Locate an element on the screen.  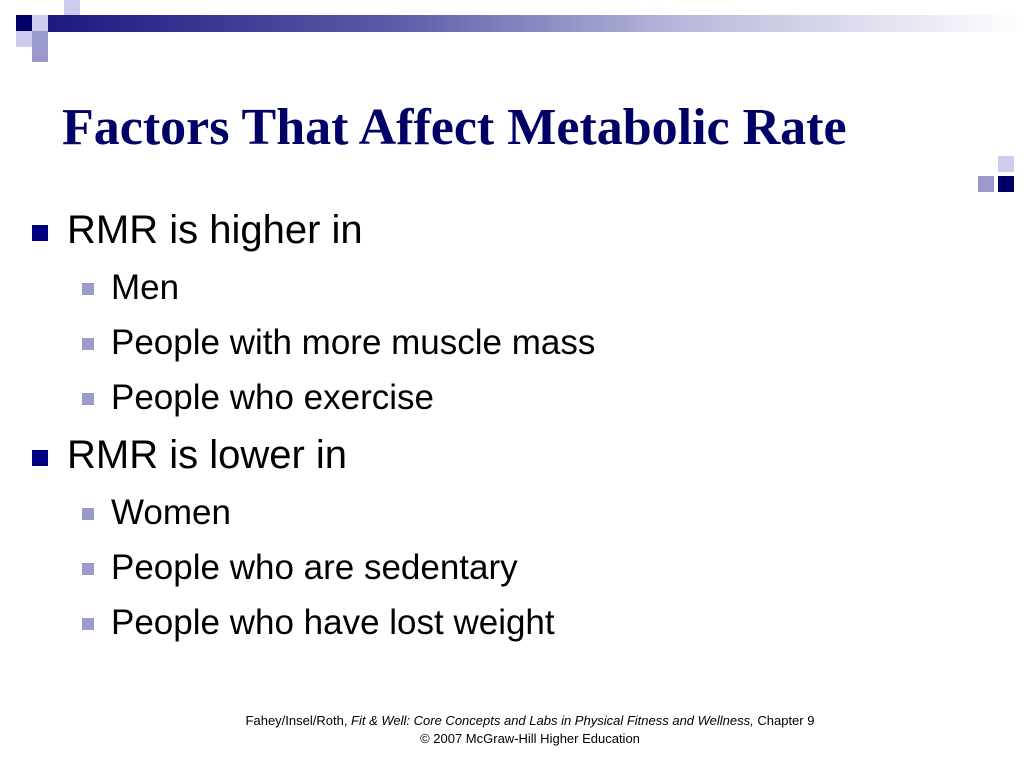
footer-chapter: Chapter 9 is located at coordinates (784, 720).